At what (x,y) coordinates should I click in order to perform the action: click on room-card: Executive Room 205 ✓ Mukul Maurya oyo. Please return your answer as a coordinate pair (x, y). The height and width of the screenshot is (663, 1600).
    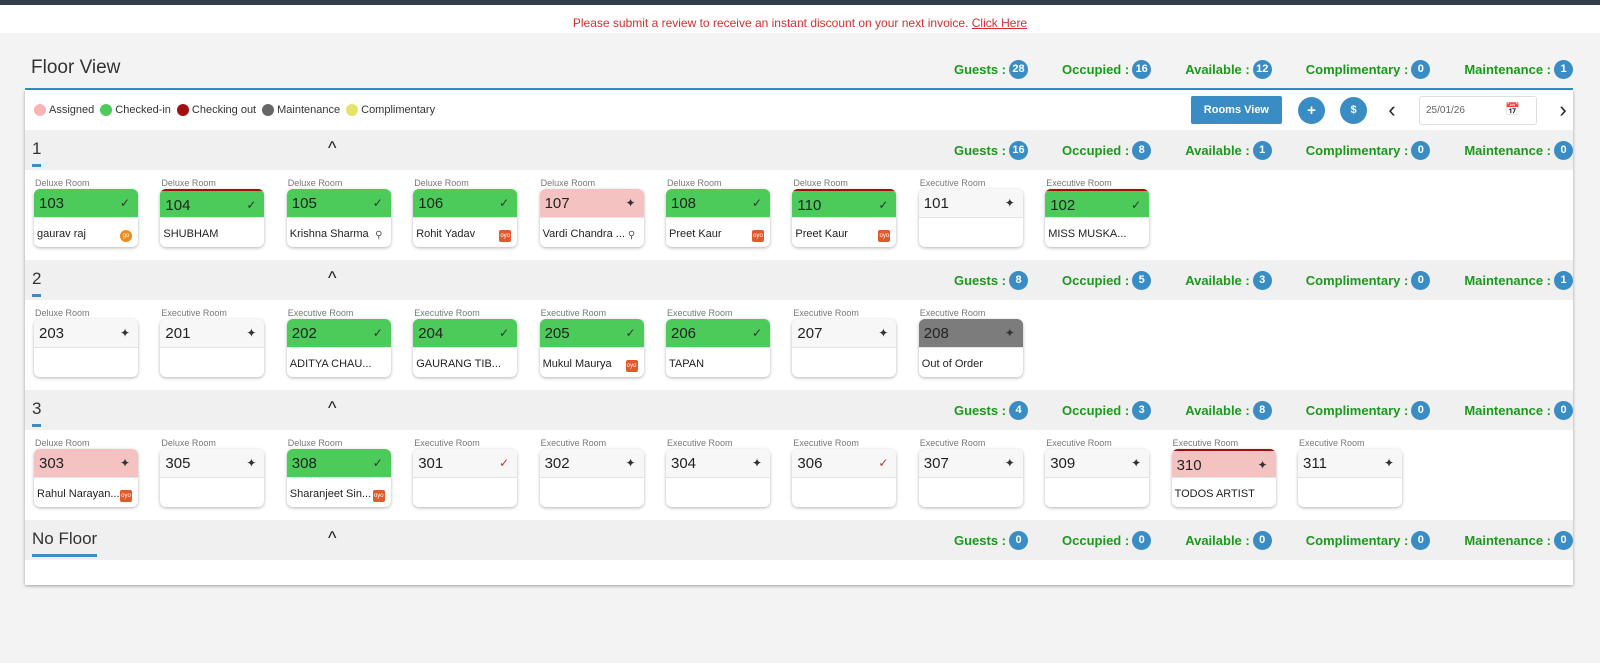
    Looking at the image, I should click on (591, 342).